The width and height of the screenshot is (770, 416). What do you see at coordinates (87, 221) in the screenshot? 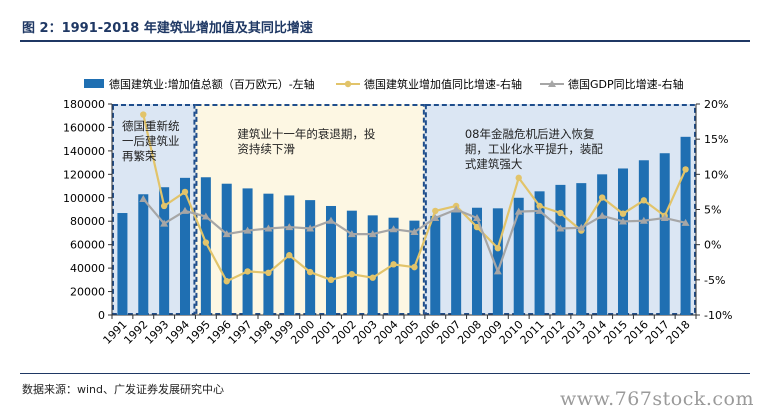
I see `y-left-tick-label: 80000` at bounding box center [87, 221].